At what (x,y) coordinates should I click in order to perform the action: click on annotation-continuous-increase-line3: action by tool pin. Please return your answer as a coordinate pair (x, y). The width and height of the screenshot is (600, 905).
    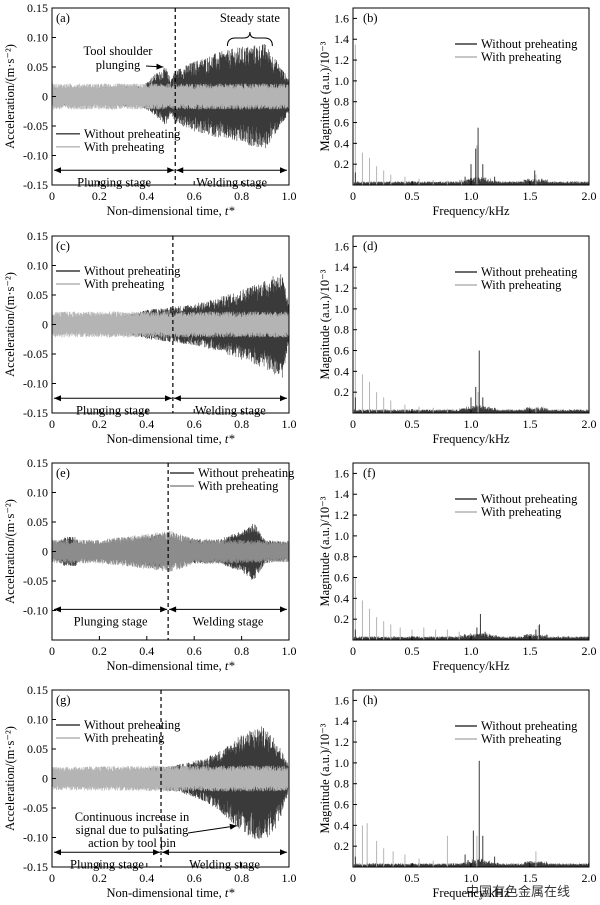
    Looking at the image, I should click on (132, 843).